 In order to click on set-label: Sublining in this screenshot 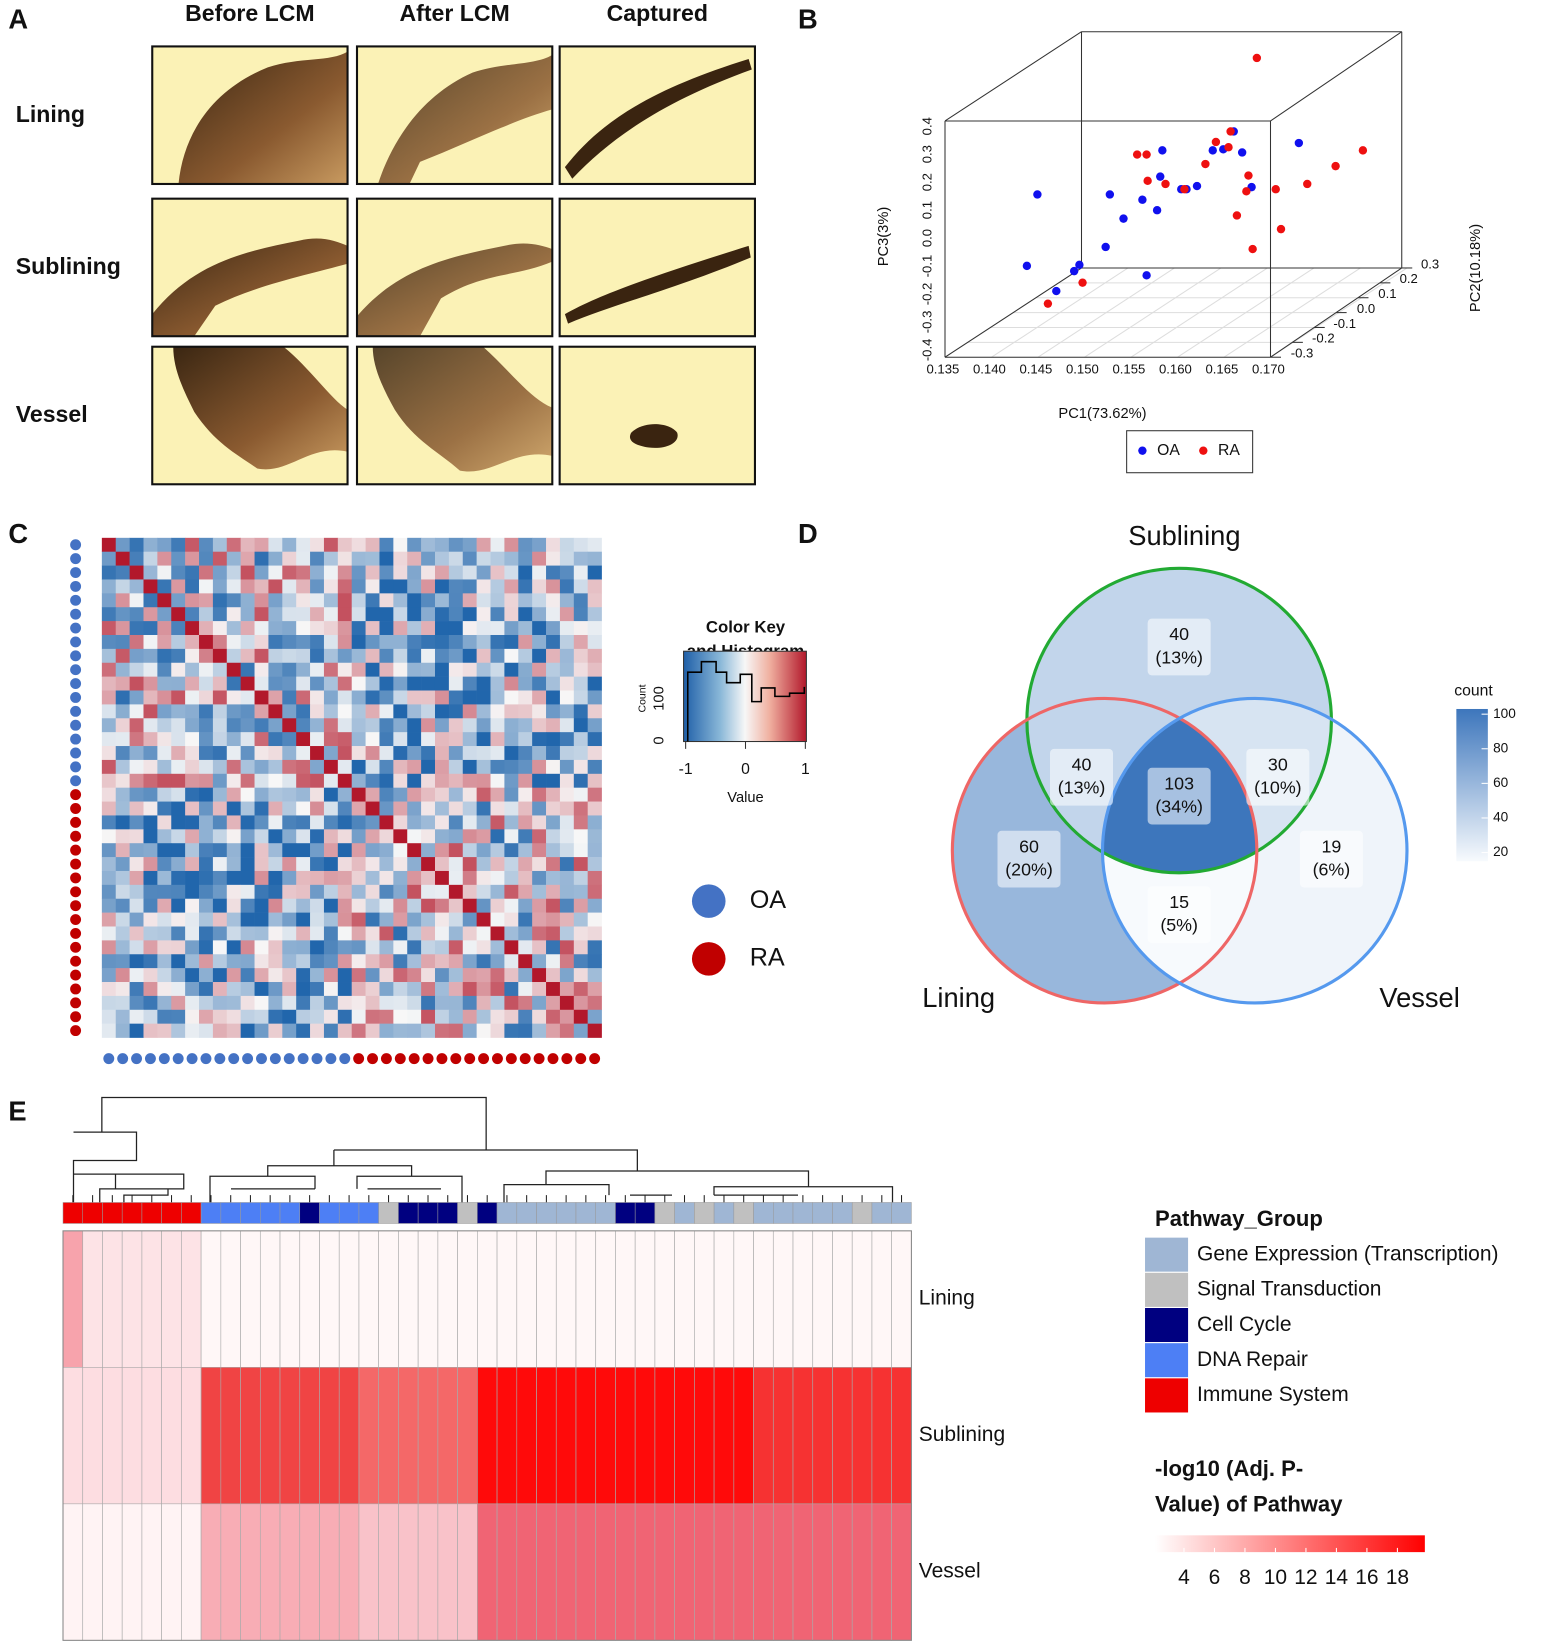, I will do `click(1184, 535)`.